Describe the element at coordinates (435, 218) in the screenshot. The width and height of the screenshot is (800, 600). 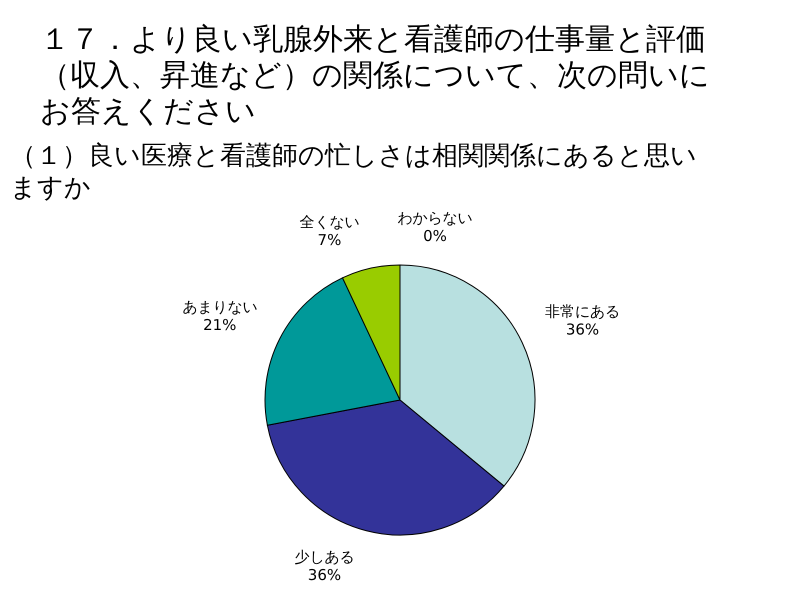
I see `category-label: わからない` at that location.